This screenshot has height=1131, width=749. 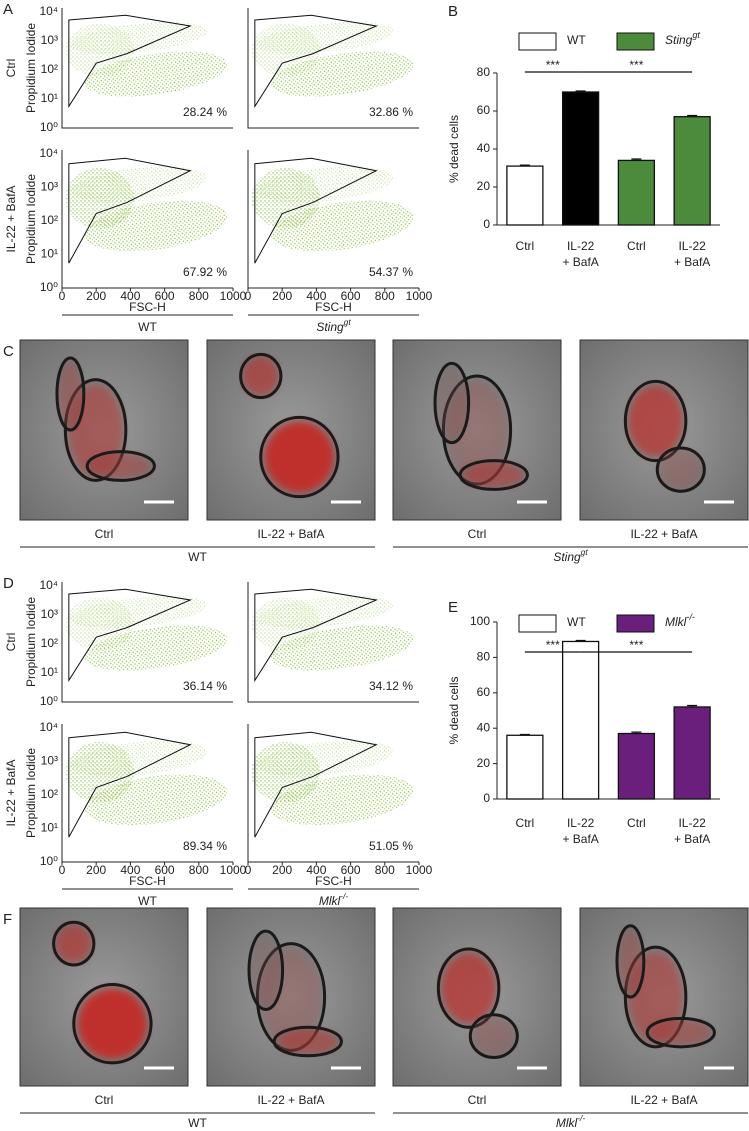 I want to click on panel-letter: F, so click(x=7, y=919).